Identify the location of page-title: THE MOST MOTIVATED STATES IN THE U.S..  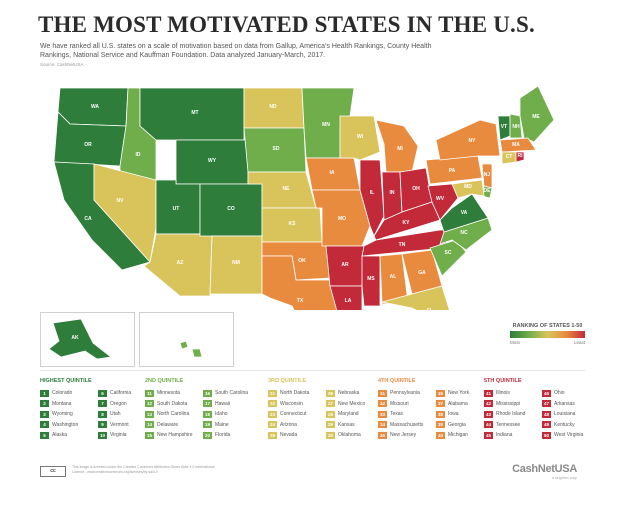
(286, 24).